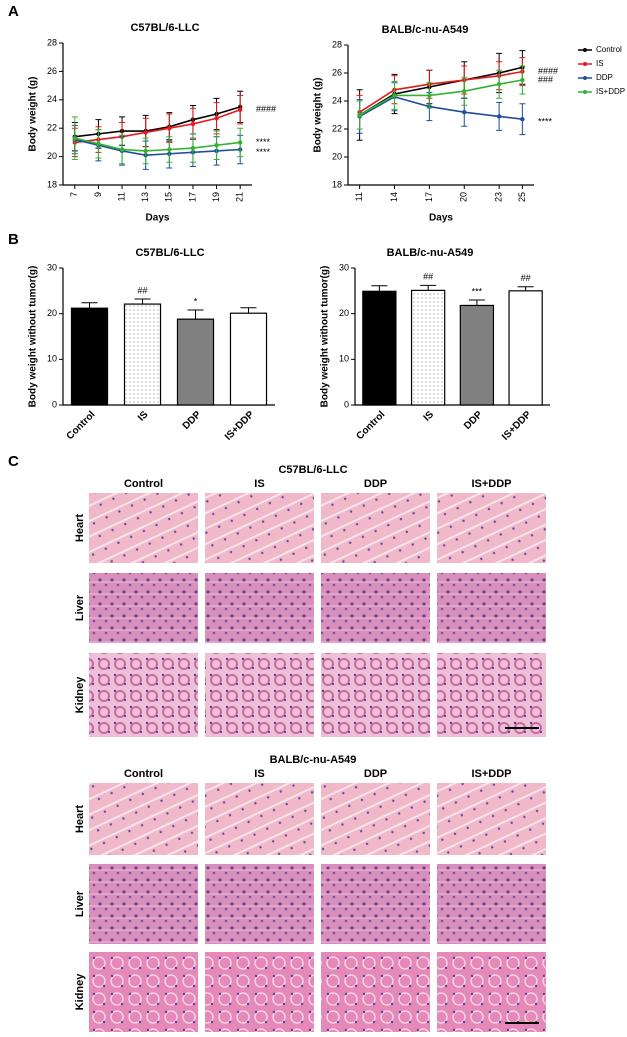  What do you see at coordinates (192, 420) in the screenshot?
I see `x-tick-label: DDP` at bounding box center [192, 420].